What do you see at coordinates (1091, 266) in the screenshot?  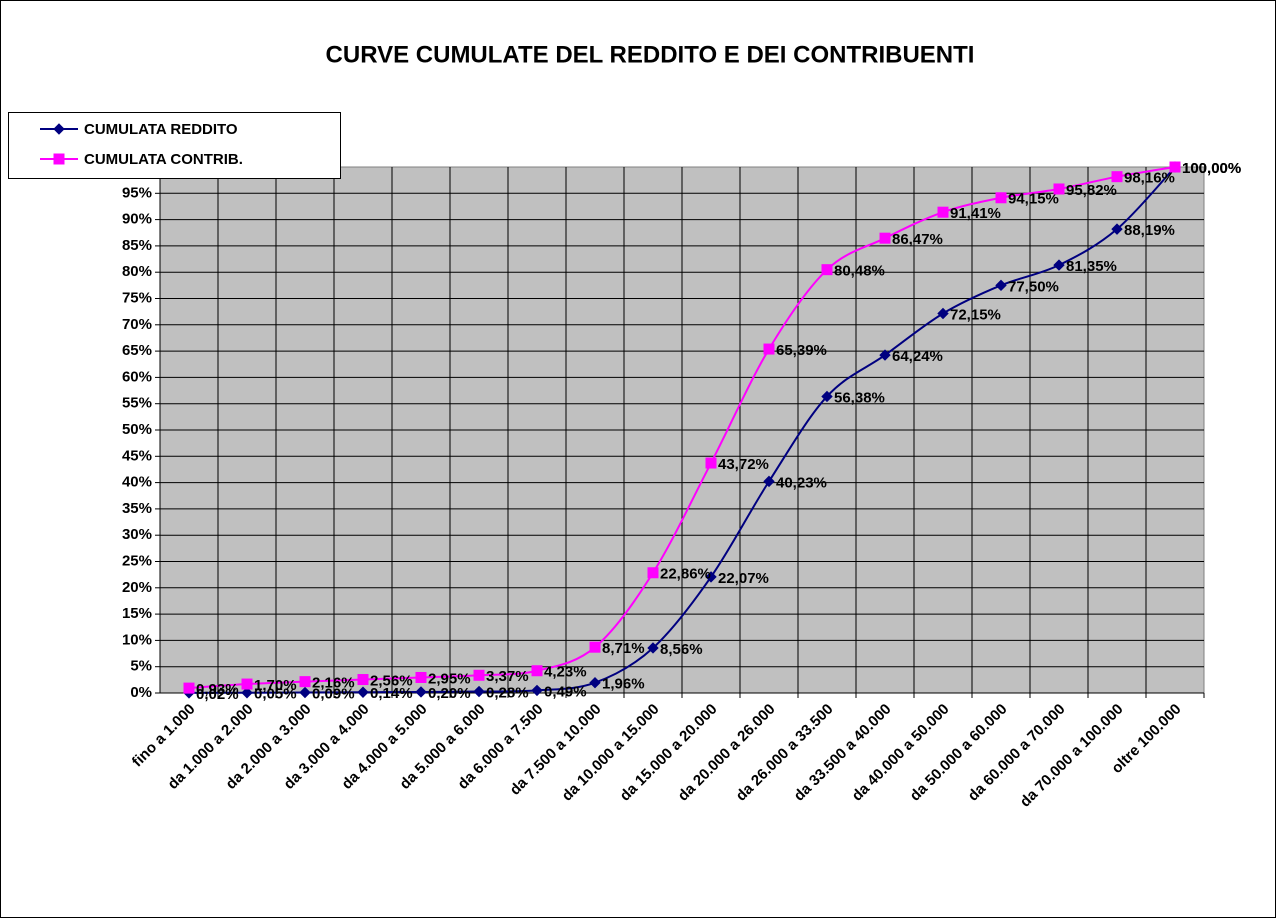 I see `data-label: 81,35%` at bounding box center [1091, 266].